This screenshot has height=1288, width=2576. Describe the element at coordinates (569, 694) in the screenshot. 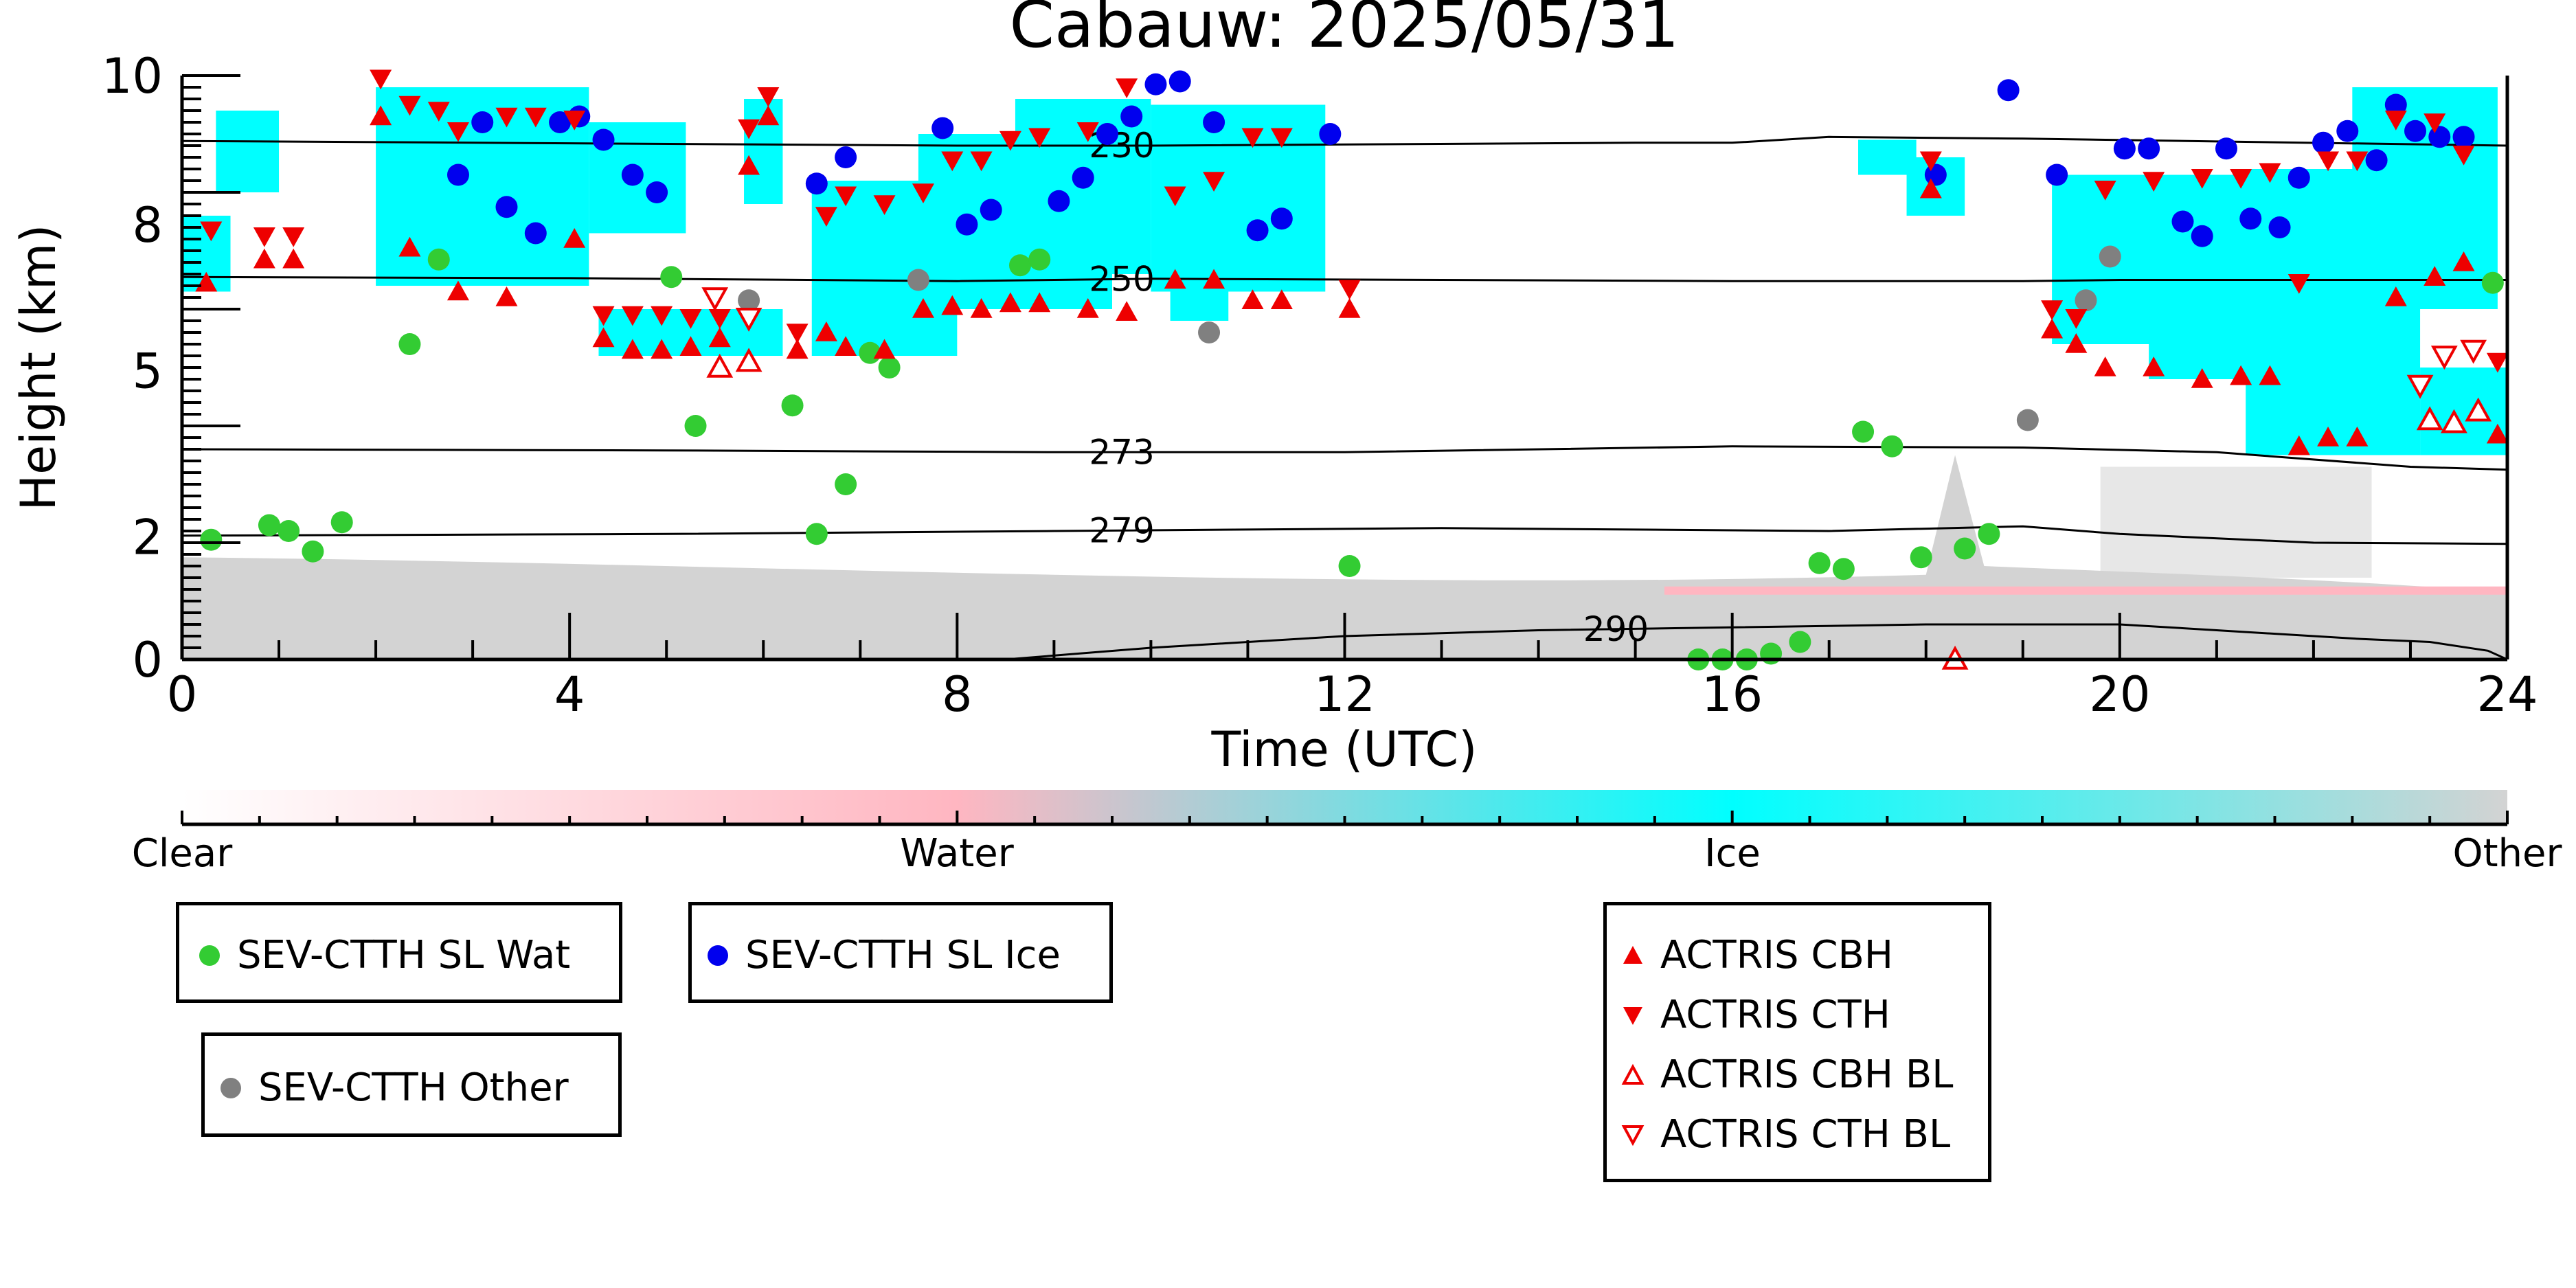

I see `x-tick-label: 4` at that location.